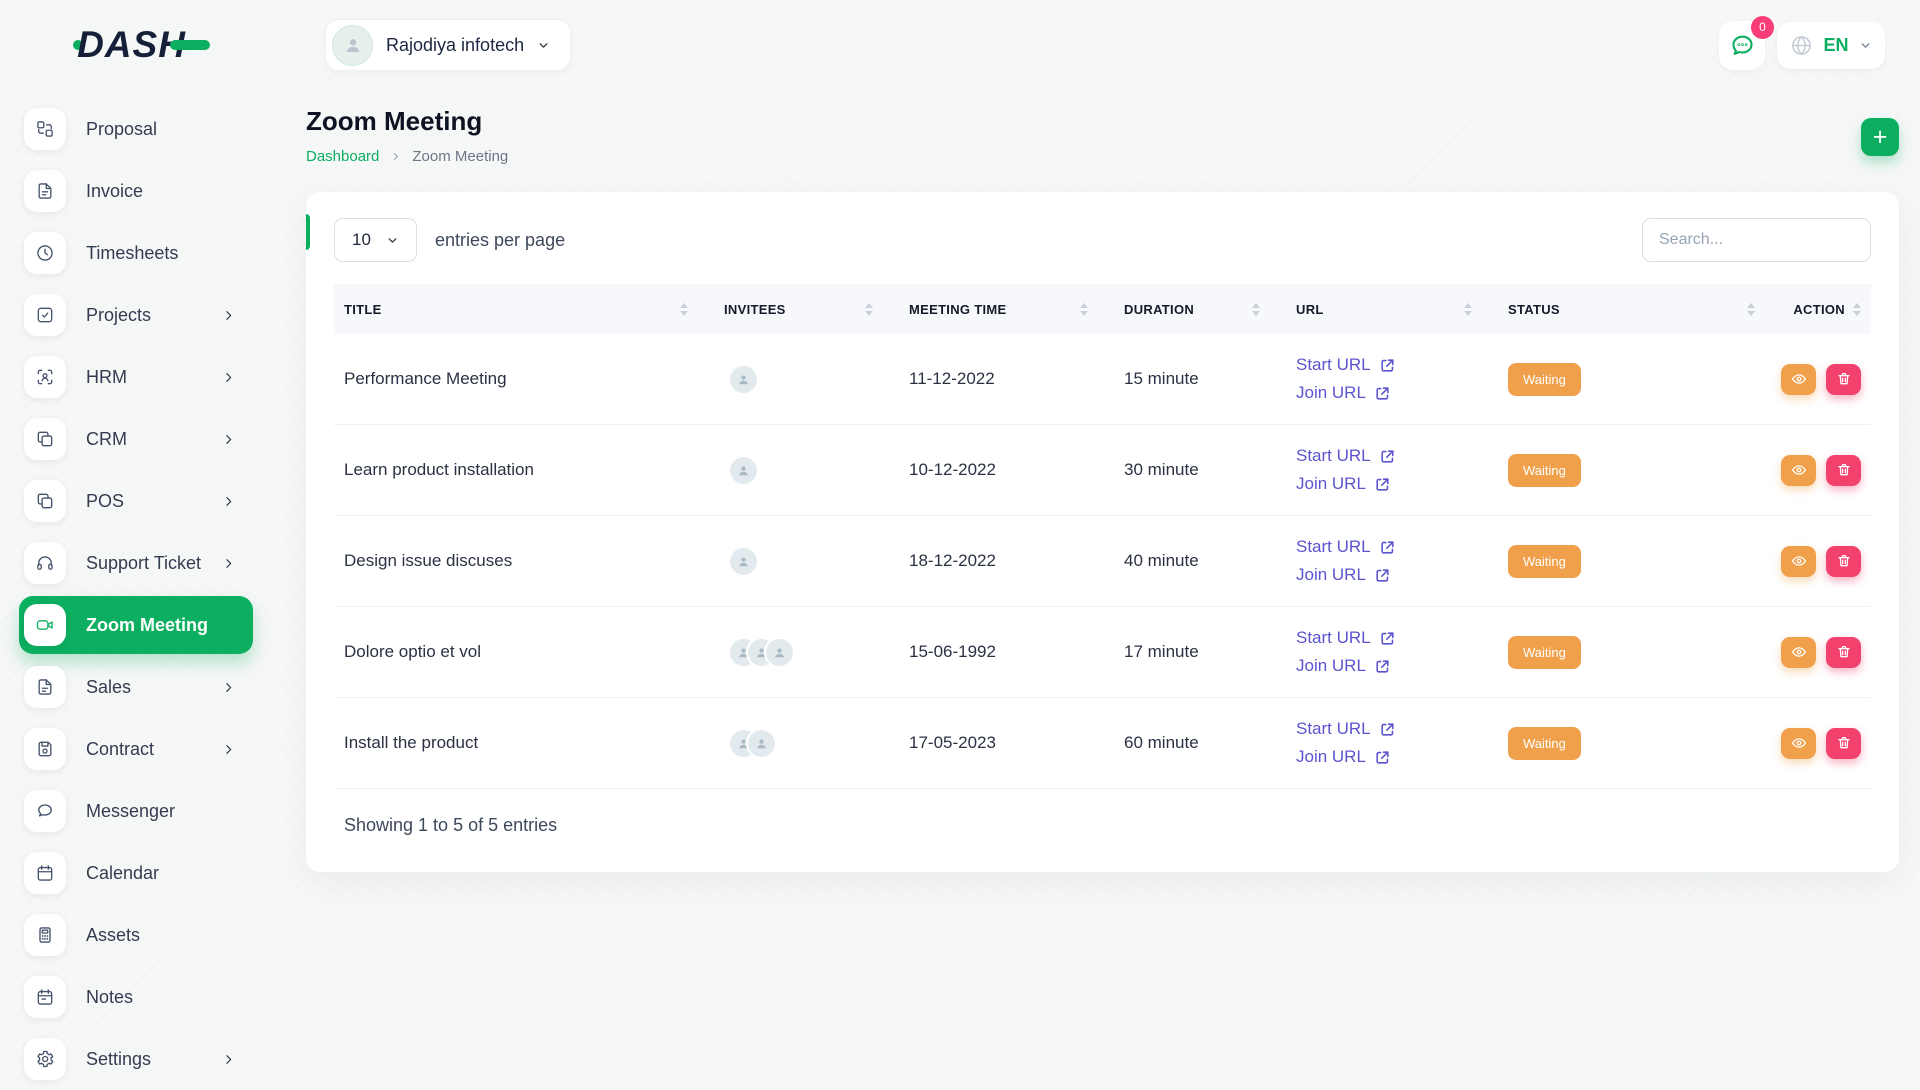  I want to click on search-input, so click(1756, 240).